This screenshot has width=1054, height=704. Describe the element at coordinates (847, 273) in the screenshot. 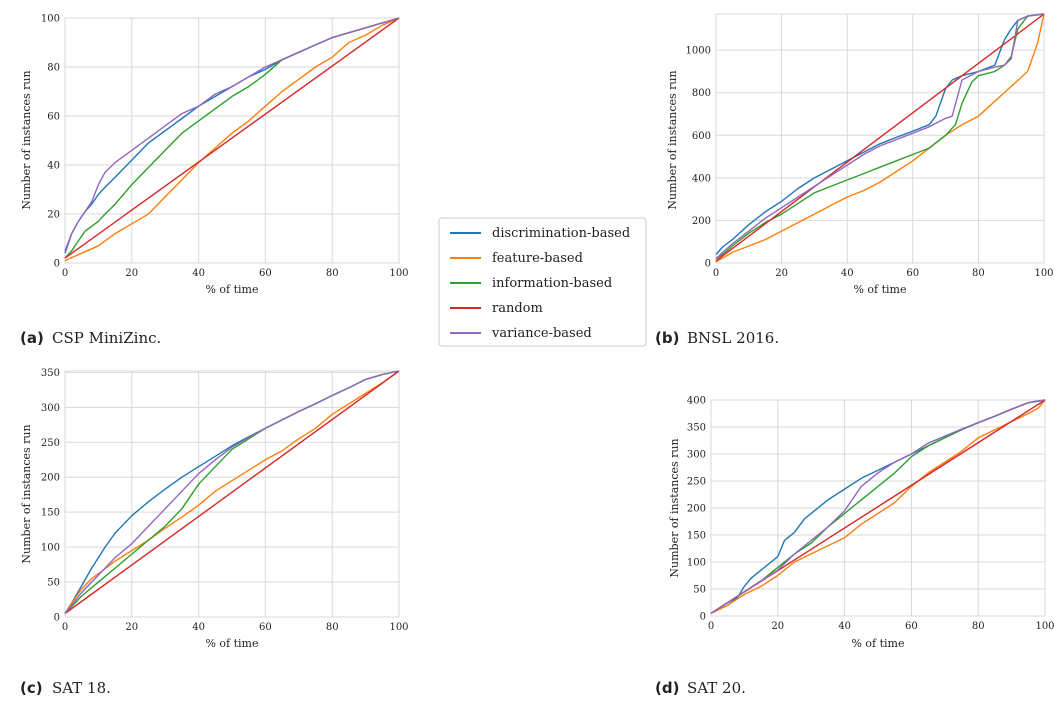

I see `panel-b-xtick-label: 40` at that location.